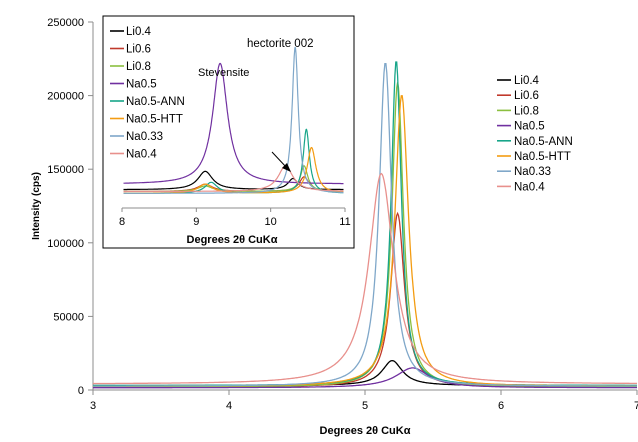 This screenshot has width=638, height=442. What do you see at coordinates (138, 67) in the screenshot?
I see `inset-legend-label: Li0.8` at bounding box center [138, 67].